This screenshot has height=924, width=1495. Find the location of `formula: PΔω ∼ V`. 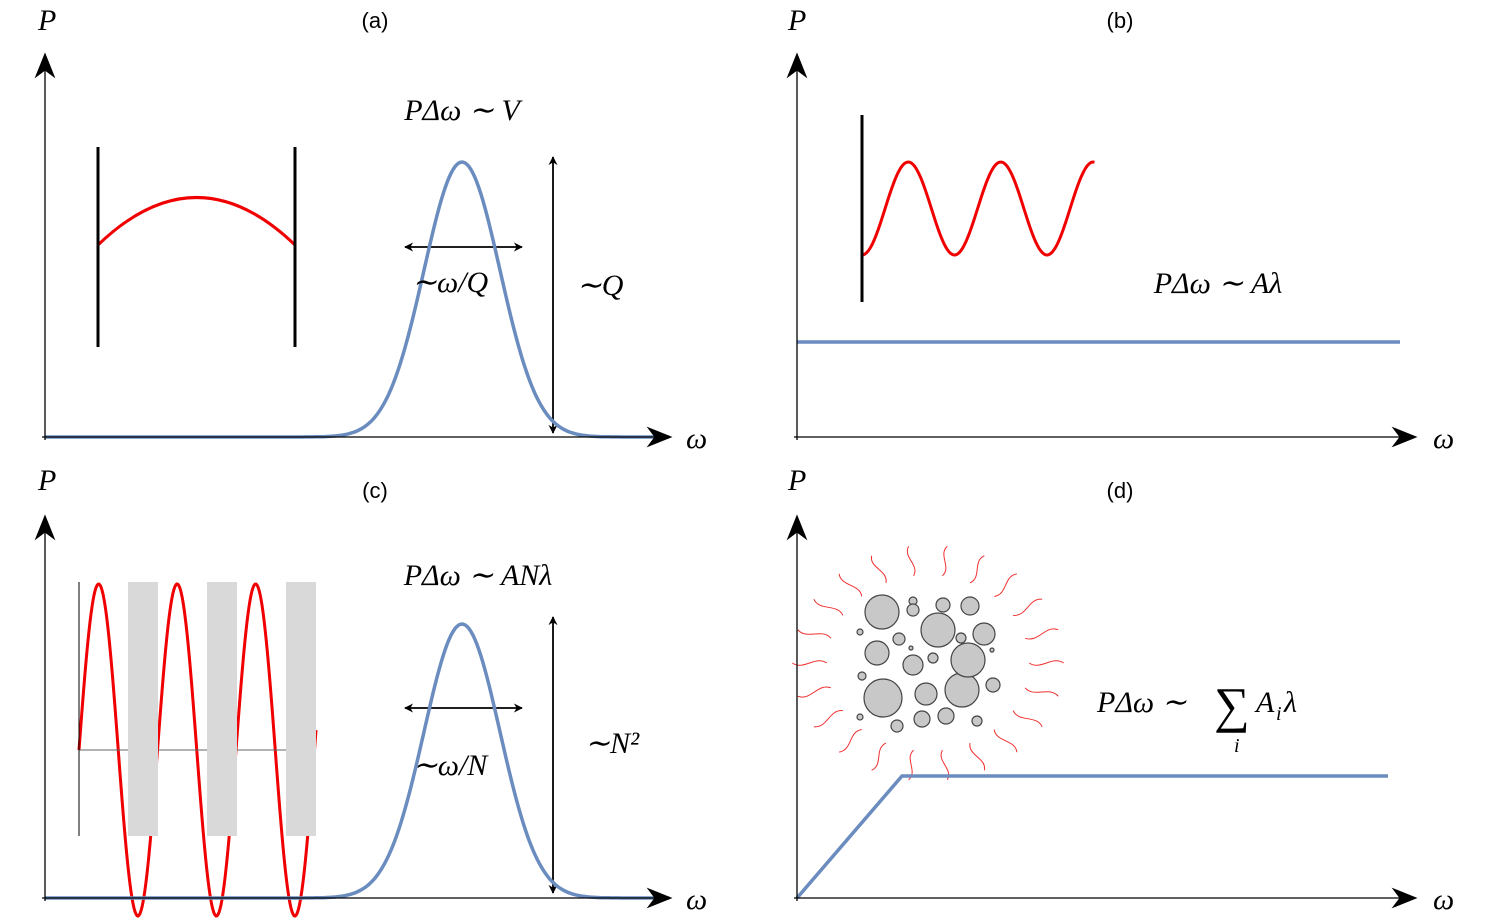

formula: PΔω ∼ V is located at coordinates (463, 110).